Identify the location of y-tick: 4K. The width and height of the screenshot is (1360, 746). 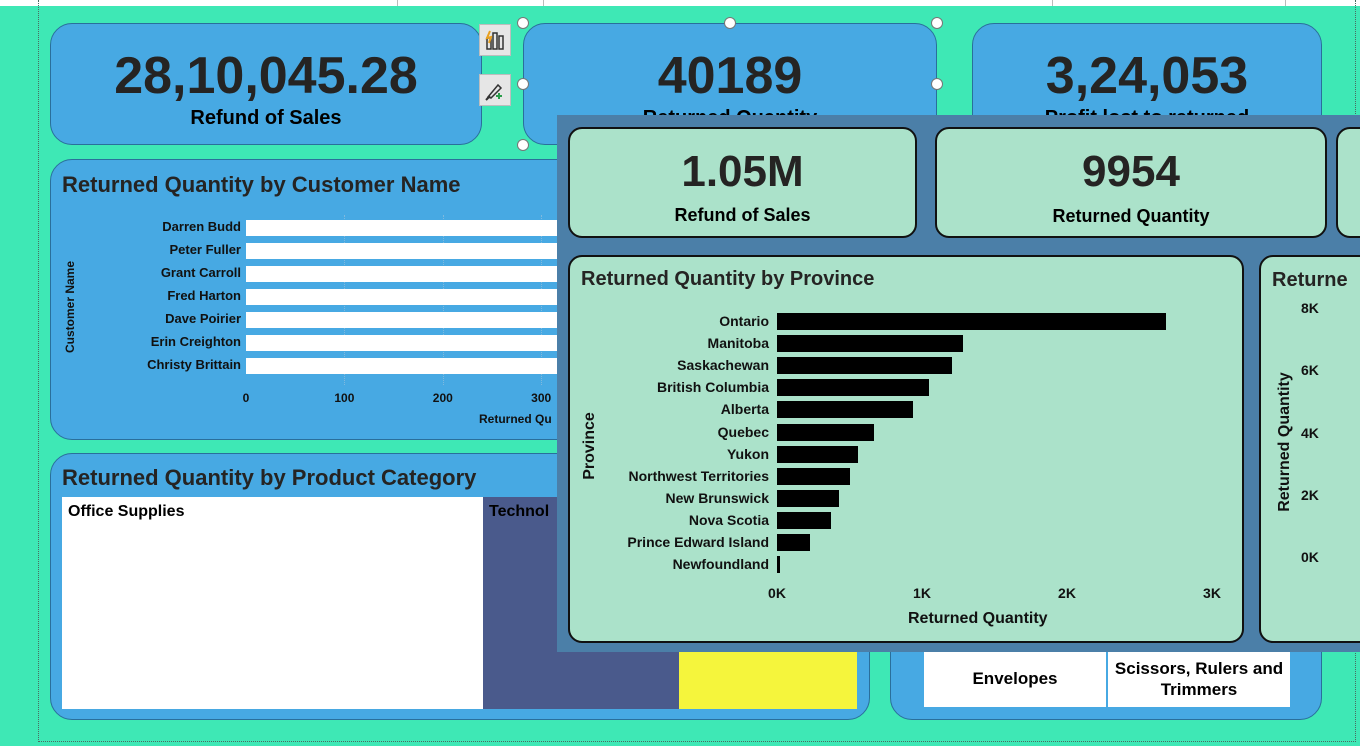
(1310, 433).